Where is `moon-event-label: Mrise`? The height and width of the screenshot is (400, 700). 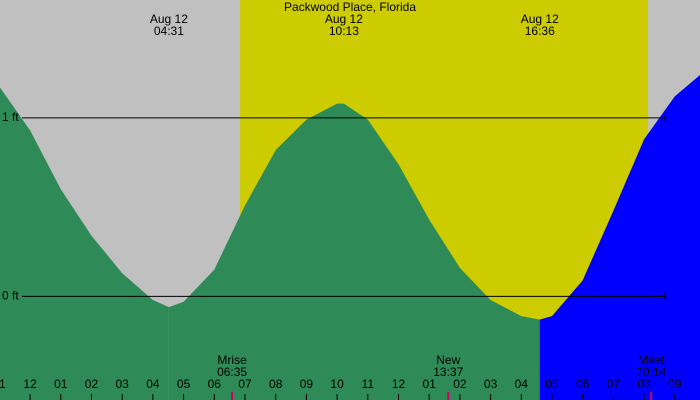 moon-event-label: Mrise is located at coordinates (232, 360).